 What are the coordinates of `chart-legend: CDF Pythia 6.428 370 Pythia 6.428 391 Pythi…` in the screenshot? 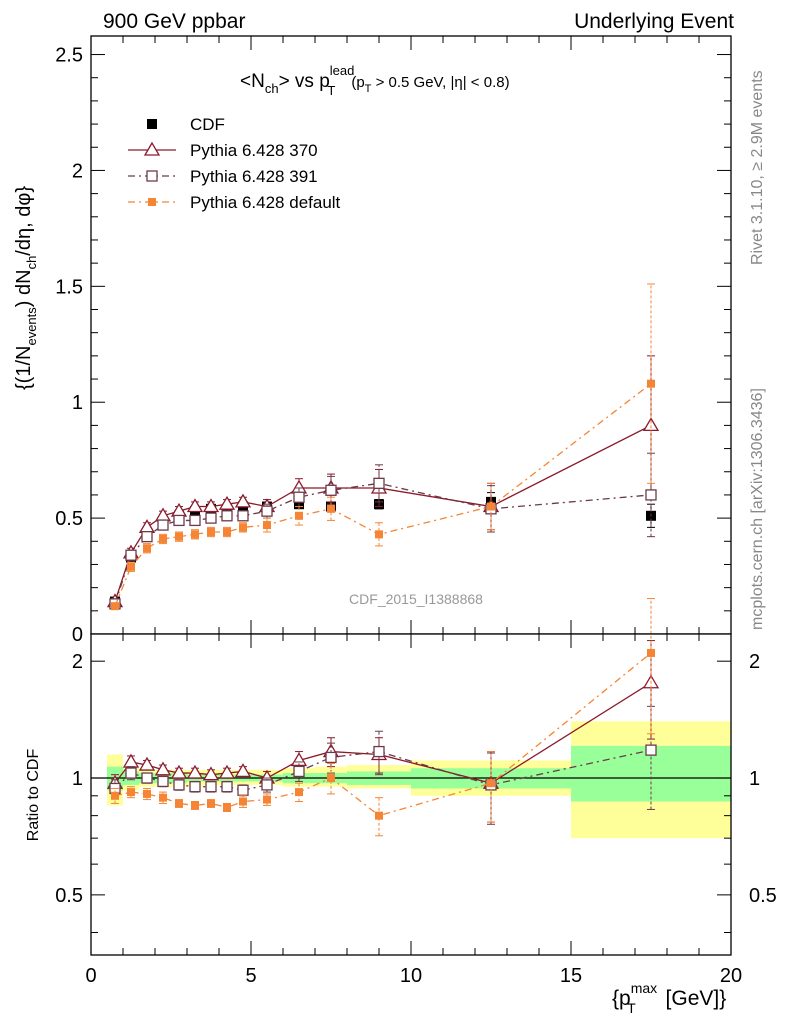 It's located at (234, 163).